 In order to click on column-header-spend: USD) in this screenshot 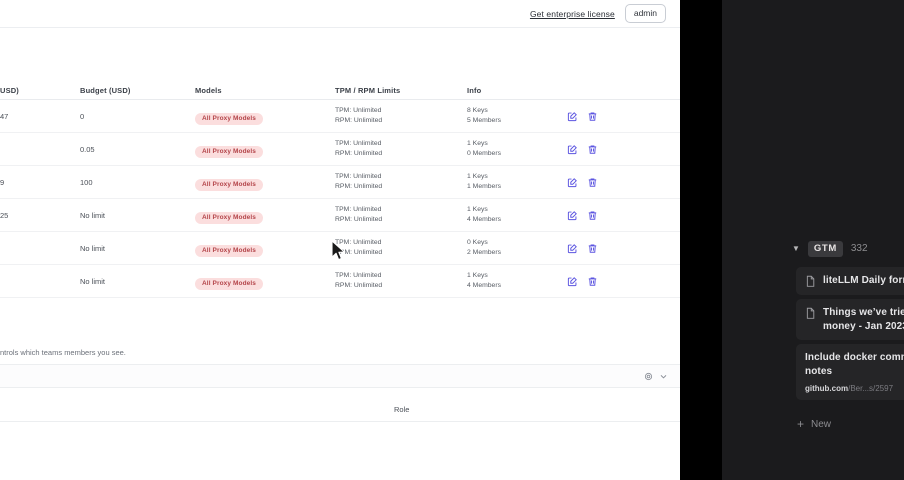, I will do `click(9, 90)`.